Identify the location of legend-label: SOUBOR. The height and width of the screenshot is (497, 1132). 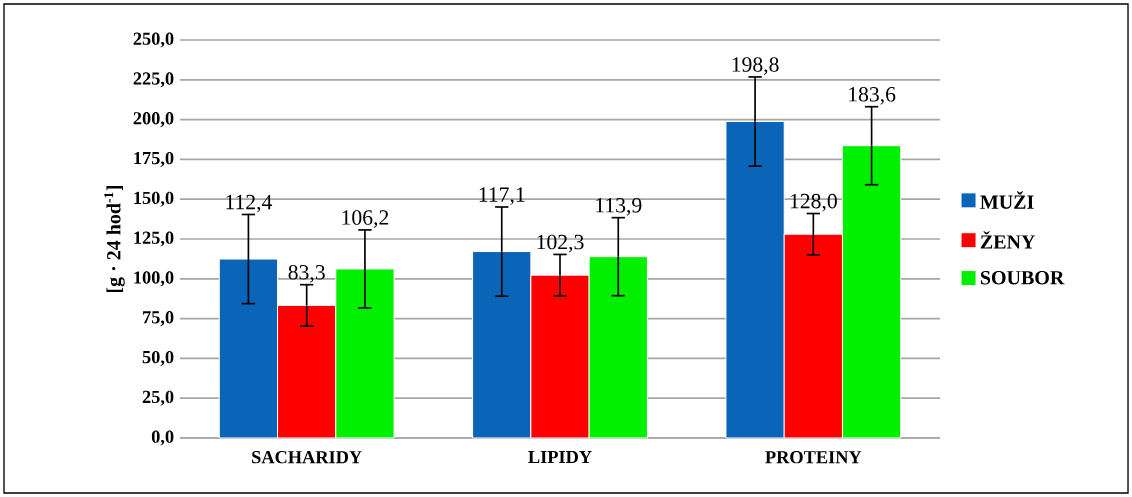
(1022, 277).